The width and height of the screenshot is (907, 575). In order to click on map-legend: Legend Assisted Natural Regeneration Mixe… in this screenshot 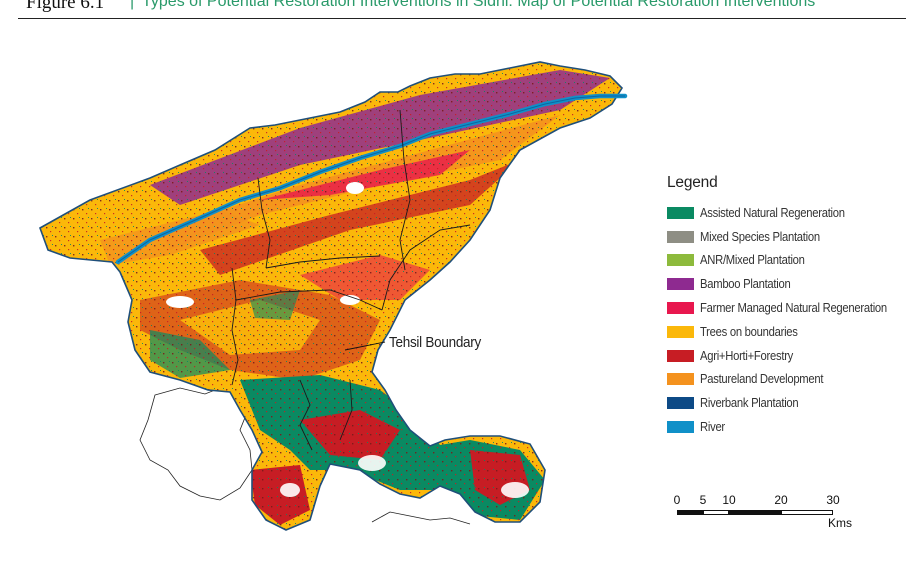, I will do `click(785, 306)`.